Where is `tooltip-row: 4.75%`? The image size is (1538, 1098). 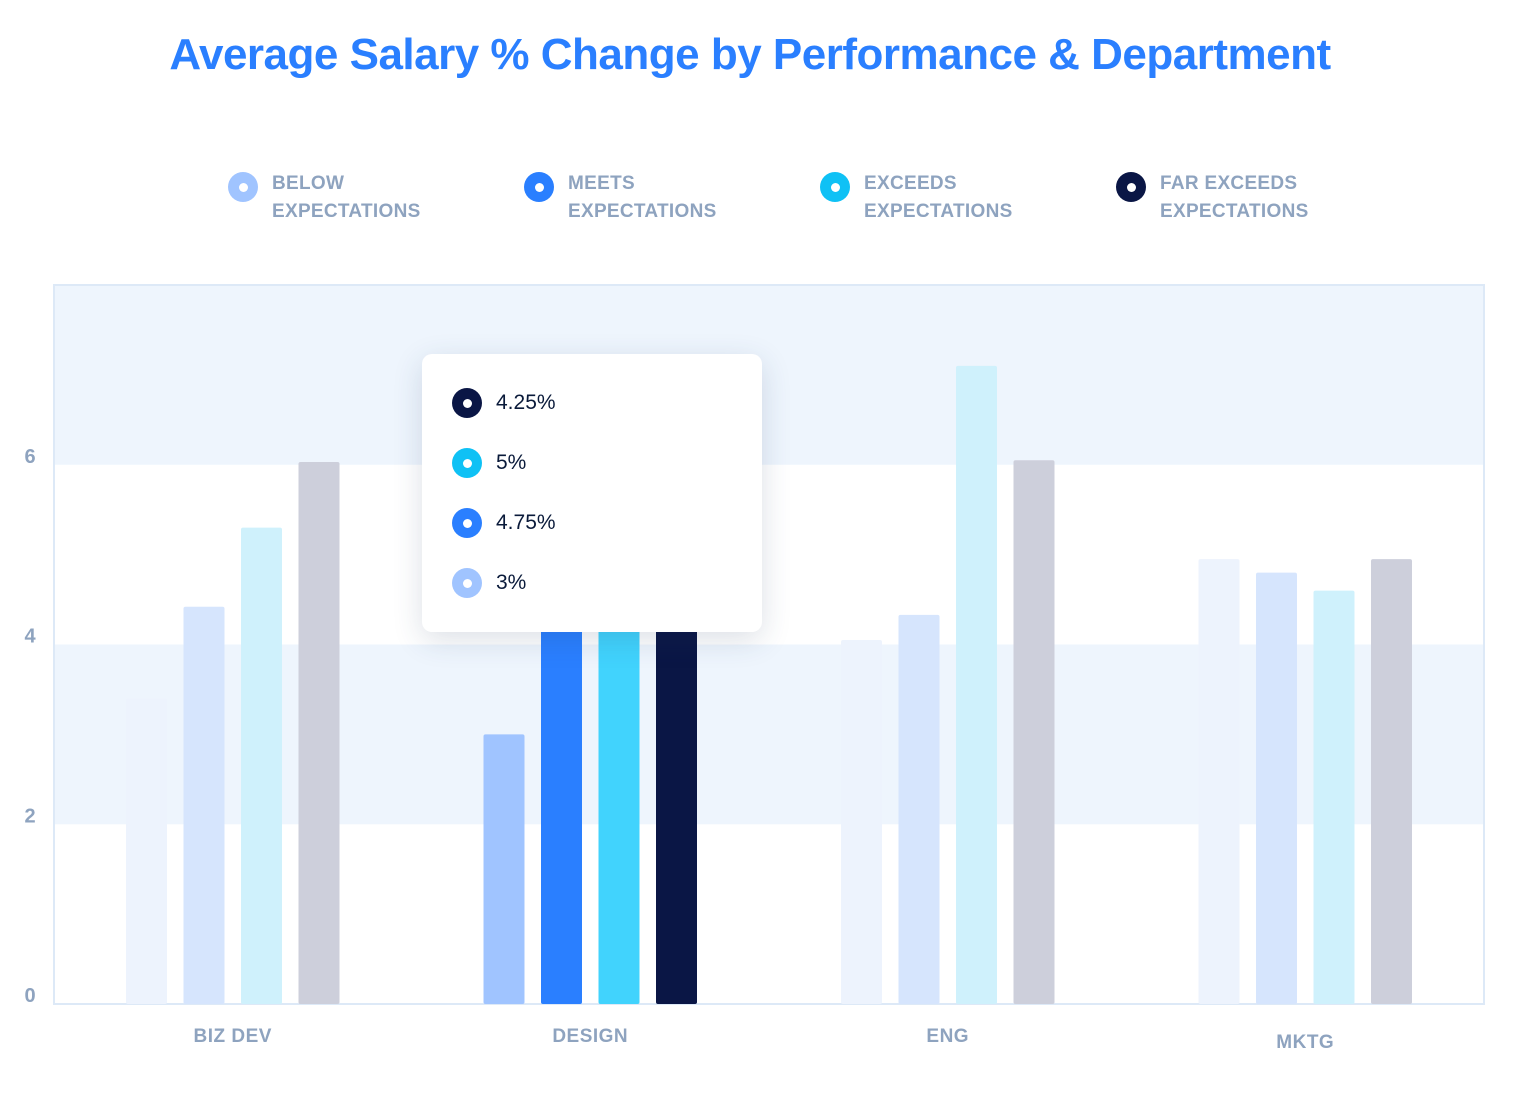
tooltip-row: 4.75% is located at coordinates (504, 523).